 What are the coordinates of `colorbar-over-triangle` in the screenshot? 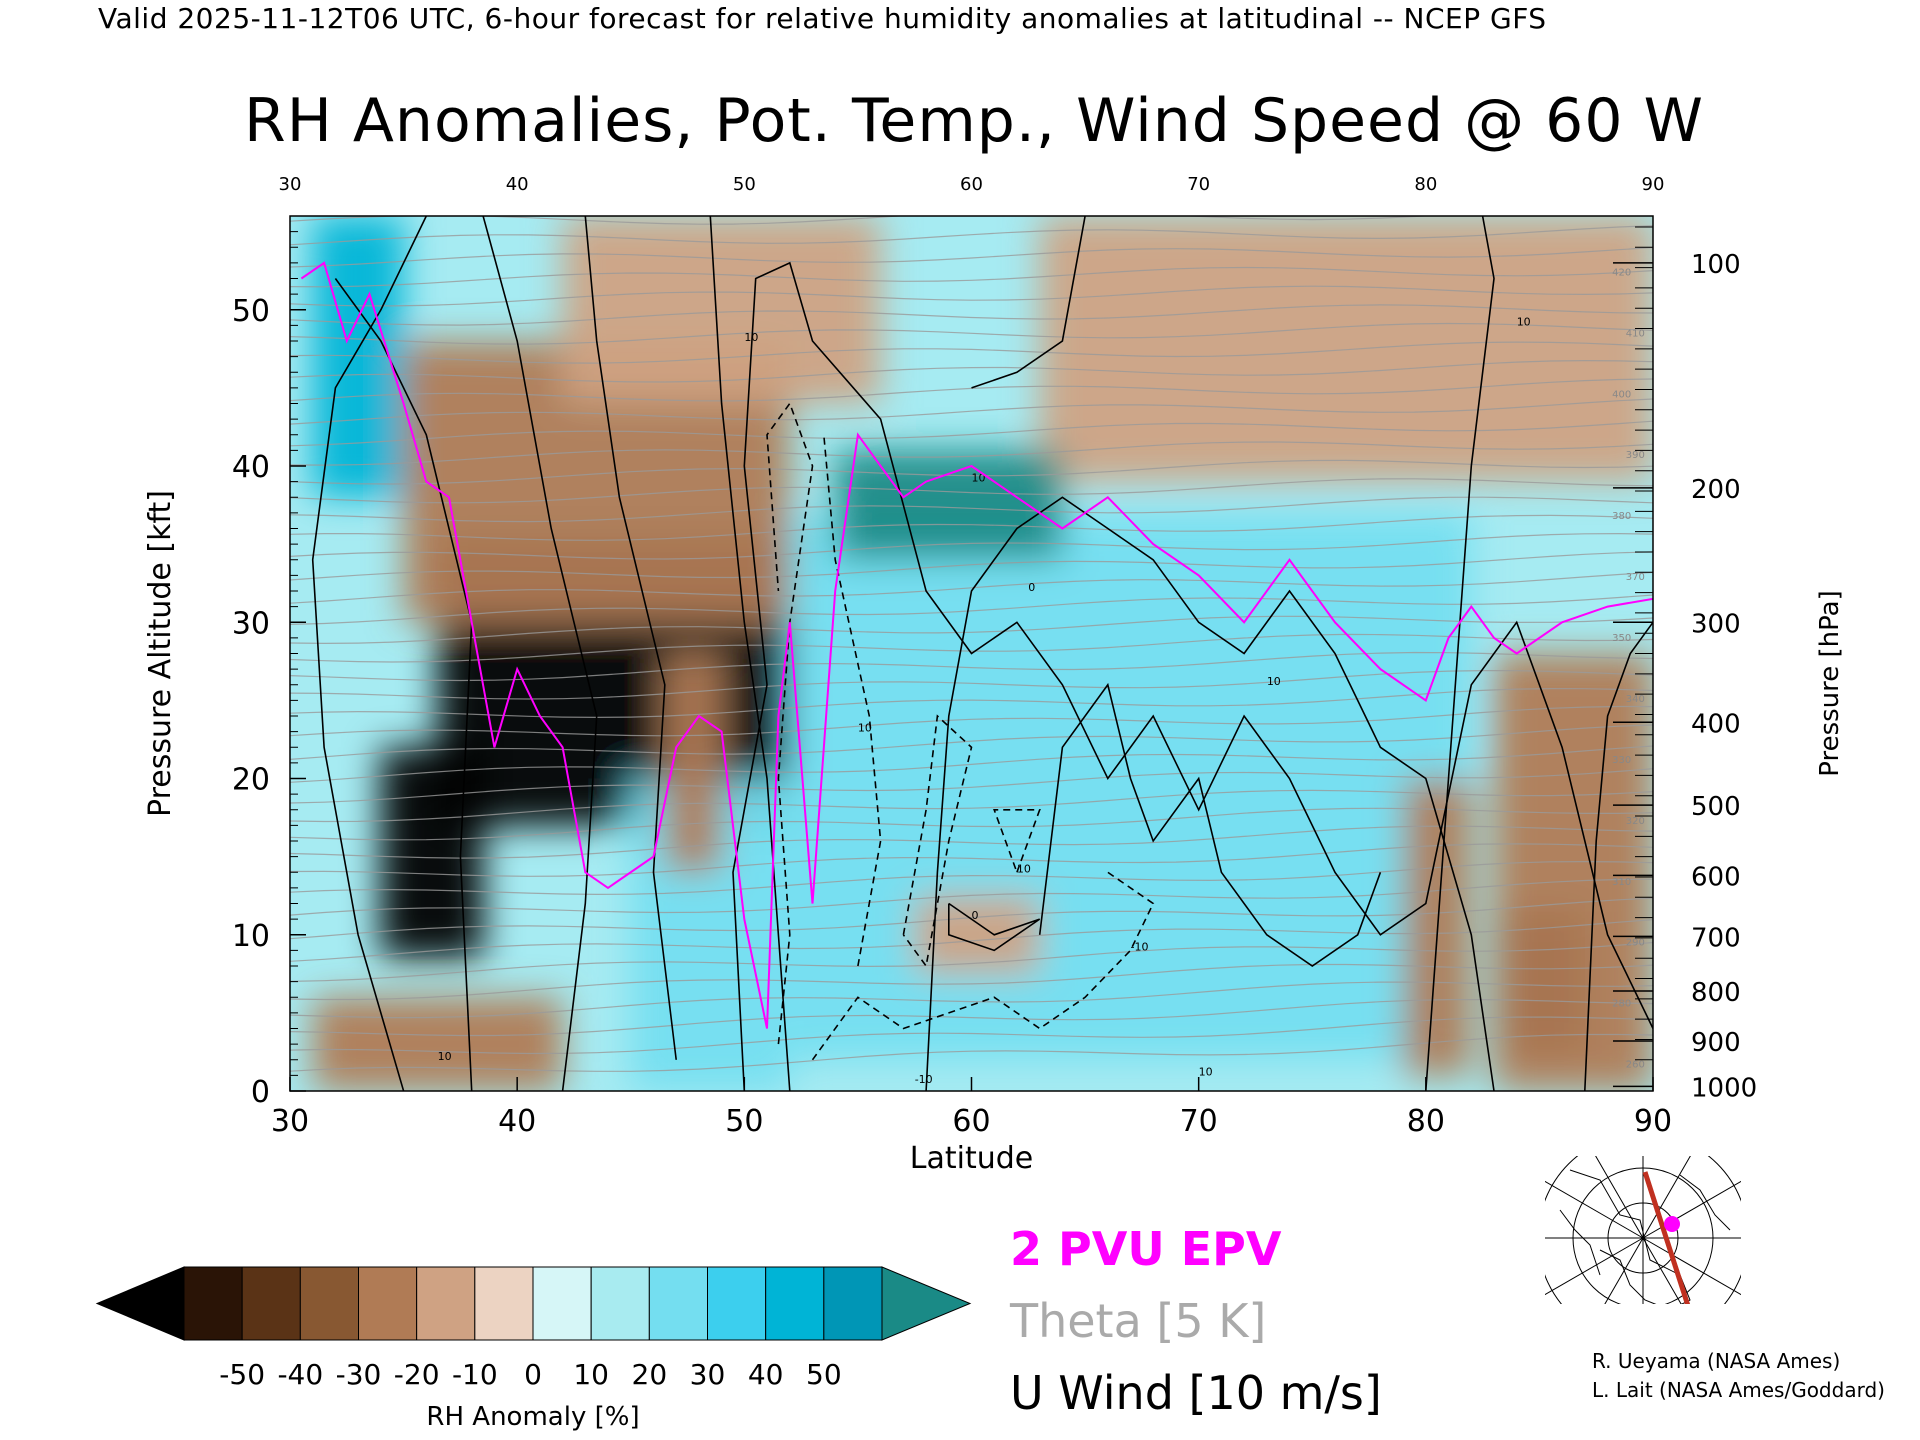 It's located at (926, 1303).